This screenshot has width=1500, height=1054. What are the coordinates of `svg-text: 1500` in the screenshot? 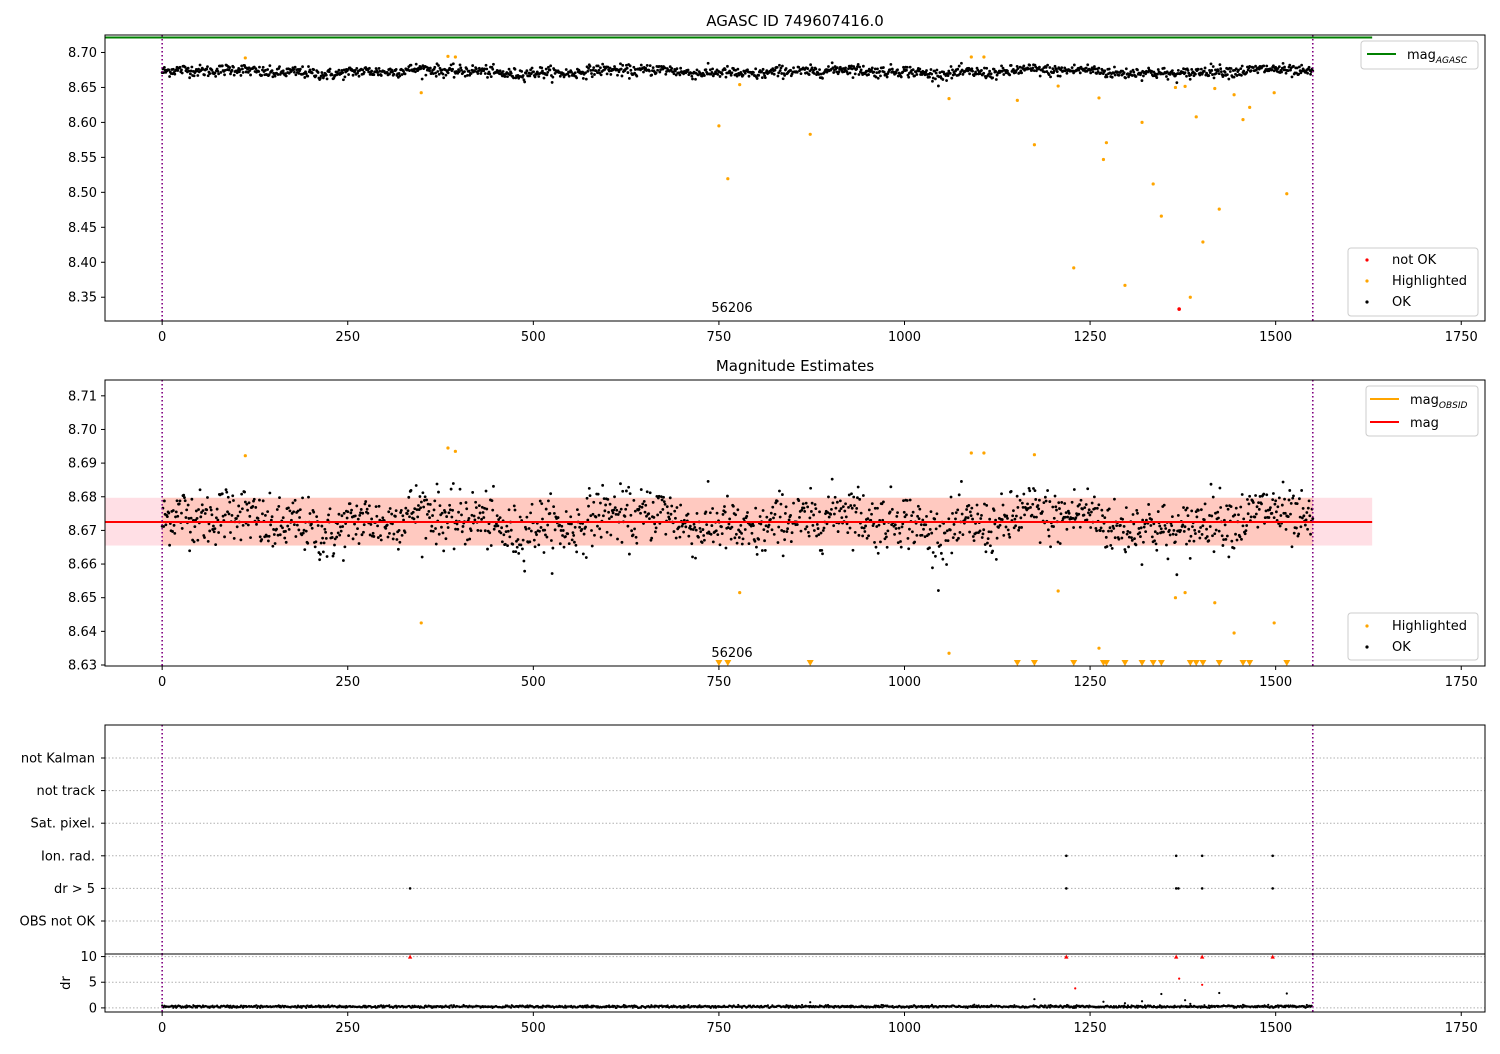 It's located at (1275, 337).